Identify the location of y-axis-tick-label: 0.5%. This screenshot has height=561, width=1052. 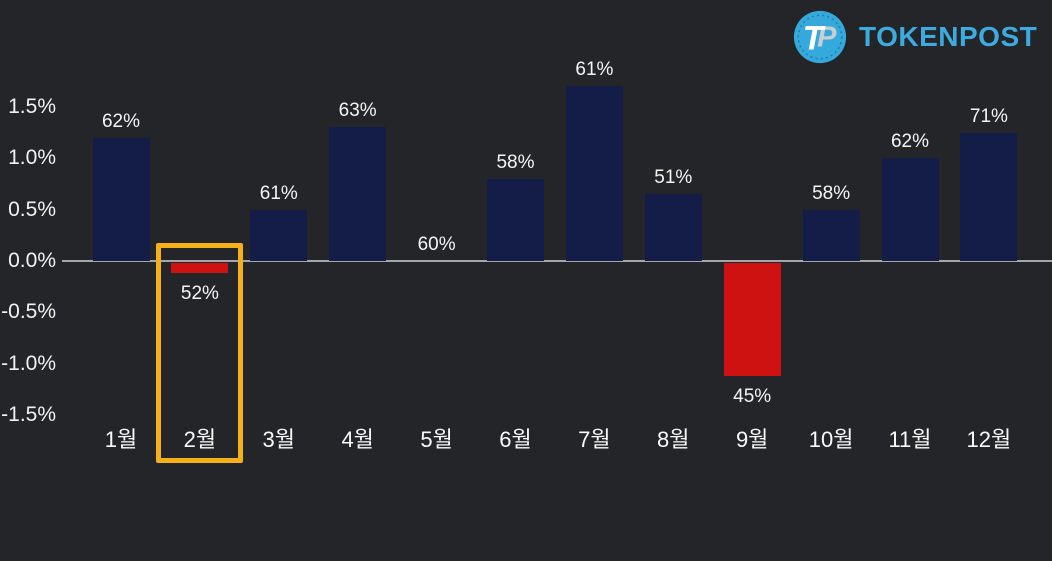
(32, 209).